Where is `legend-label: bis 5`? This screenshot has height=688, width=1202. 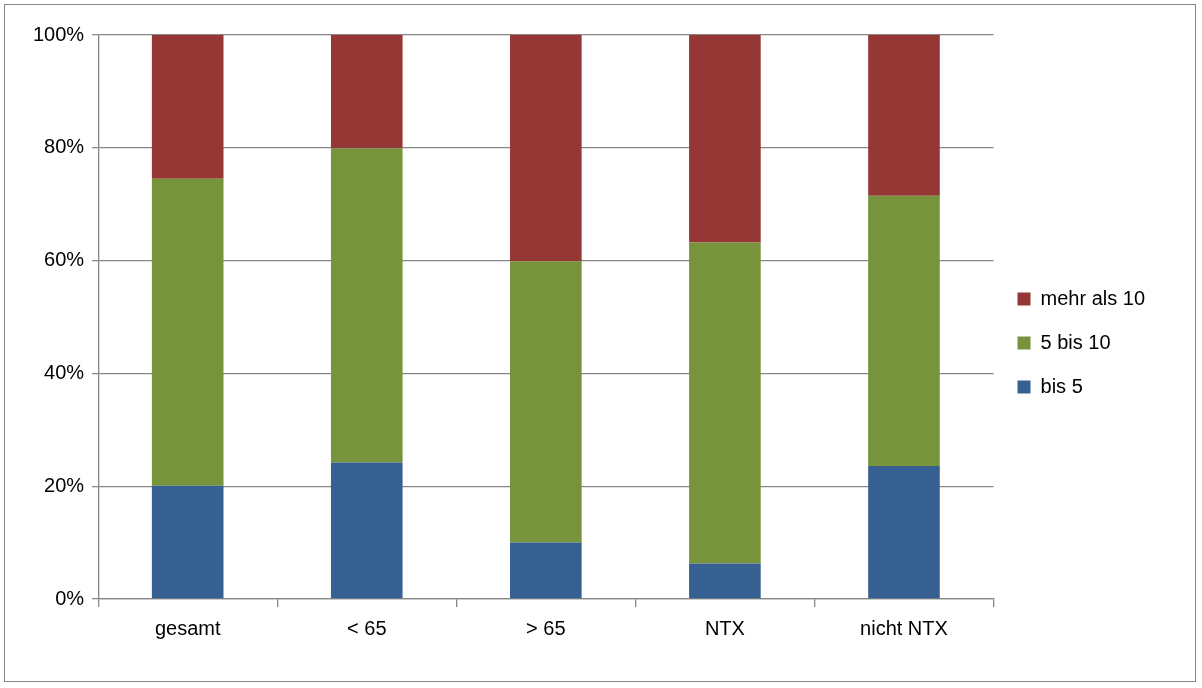 legend-label: bis 5 is located at coordinates (1061, 385).